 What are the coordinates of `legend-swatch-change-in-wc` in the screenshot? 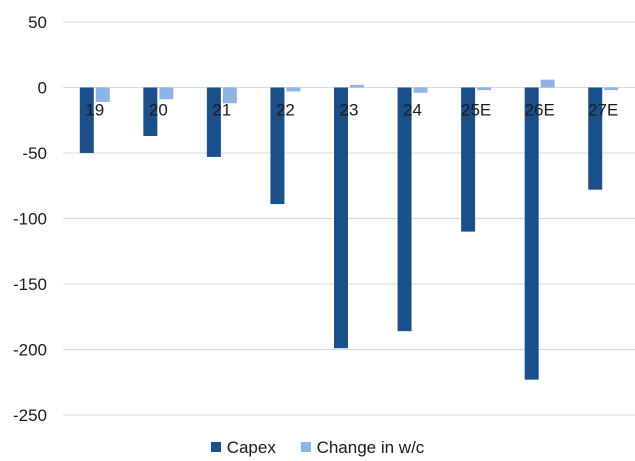 It's located at (305, 447).